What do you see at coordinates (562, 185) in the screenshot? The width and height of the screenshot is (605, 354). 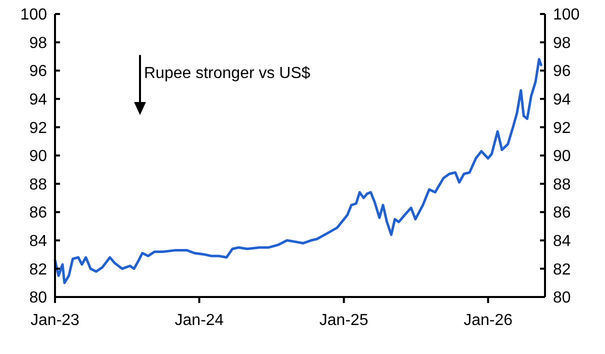 I see `y2-tick-label: 88` at bounding box center [562, 185].